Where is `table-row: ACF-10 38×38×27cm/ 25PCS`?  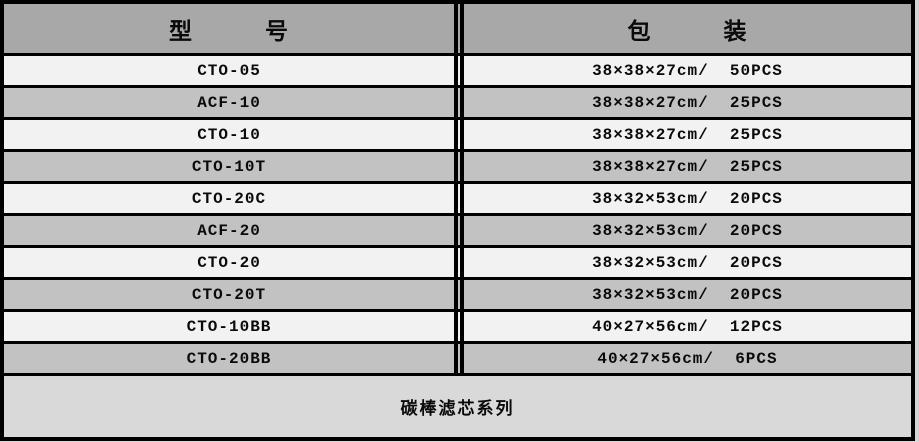
table-row: ACF-10 38×38×27cm/ 25PCS is located at coordinates (457, 104).